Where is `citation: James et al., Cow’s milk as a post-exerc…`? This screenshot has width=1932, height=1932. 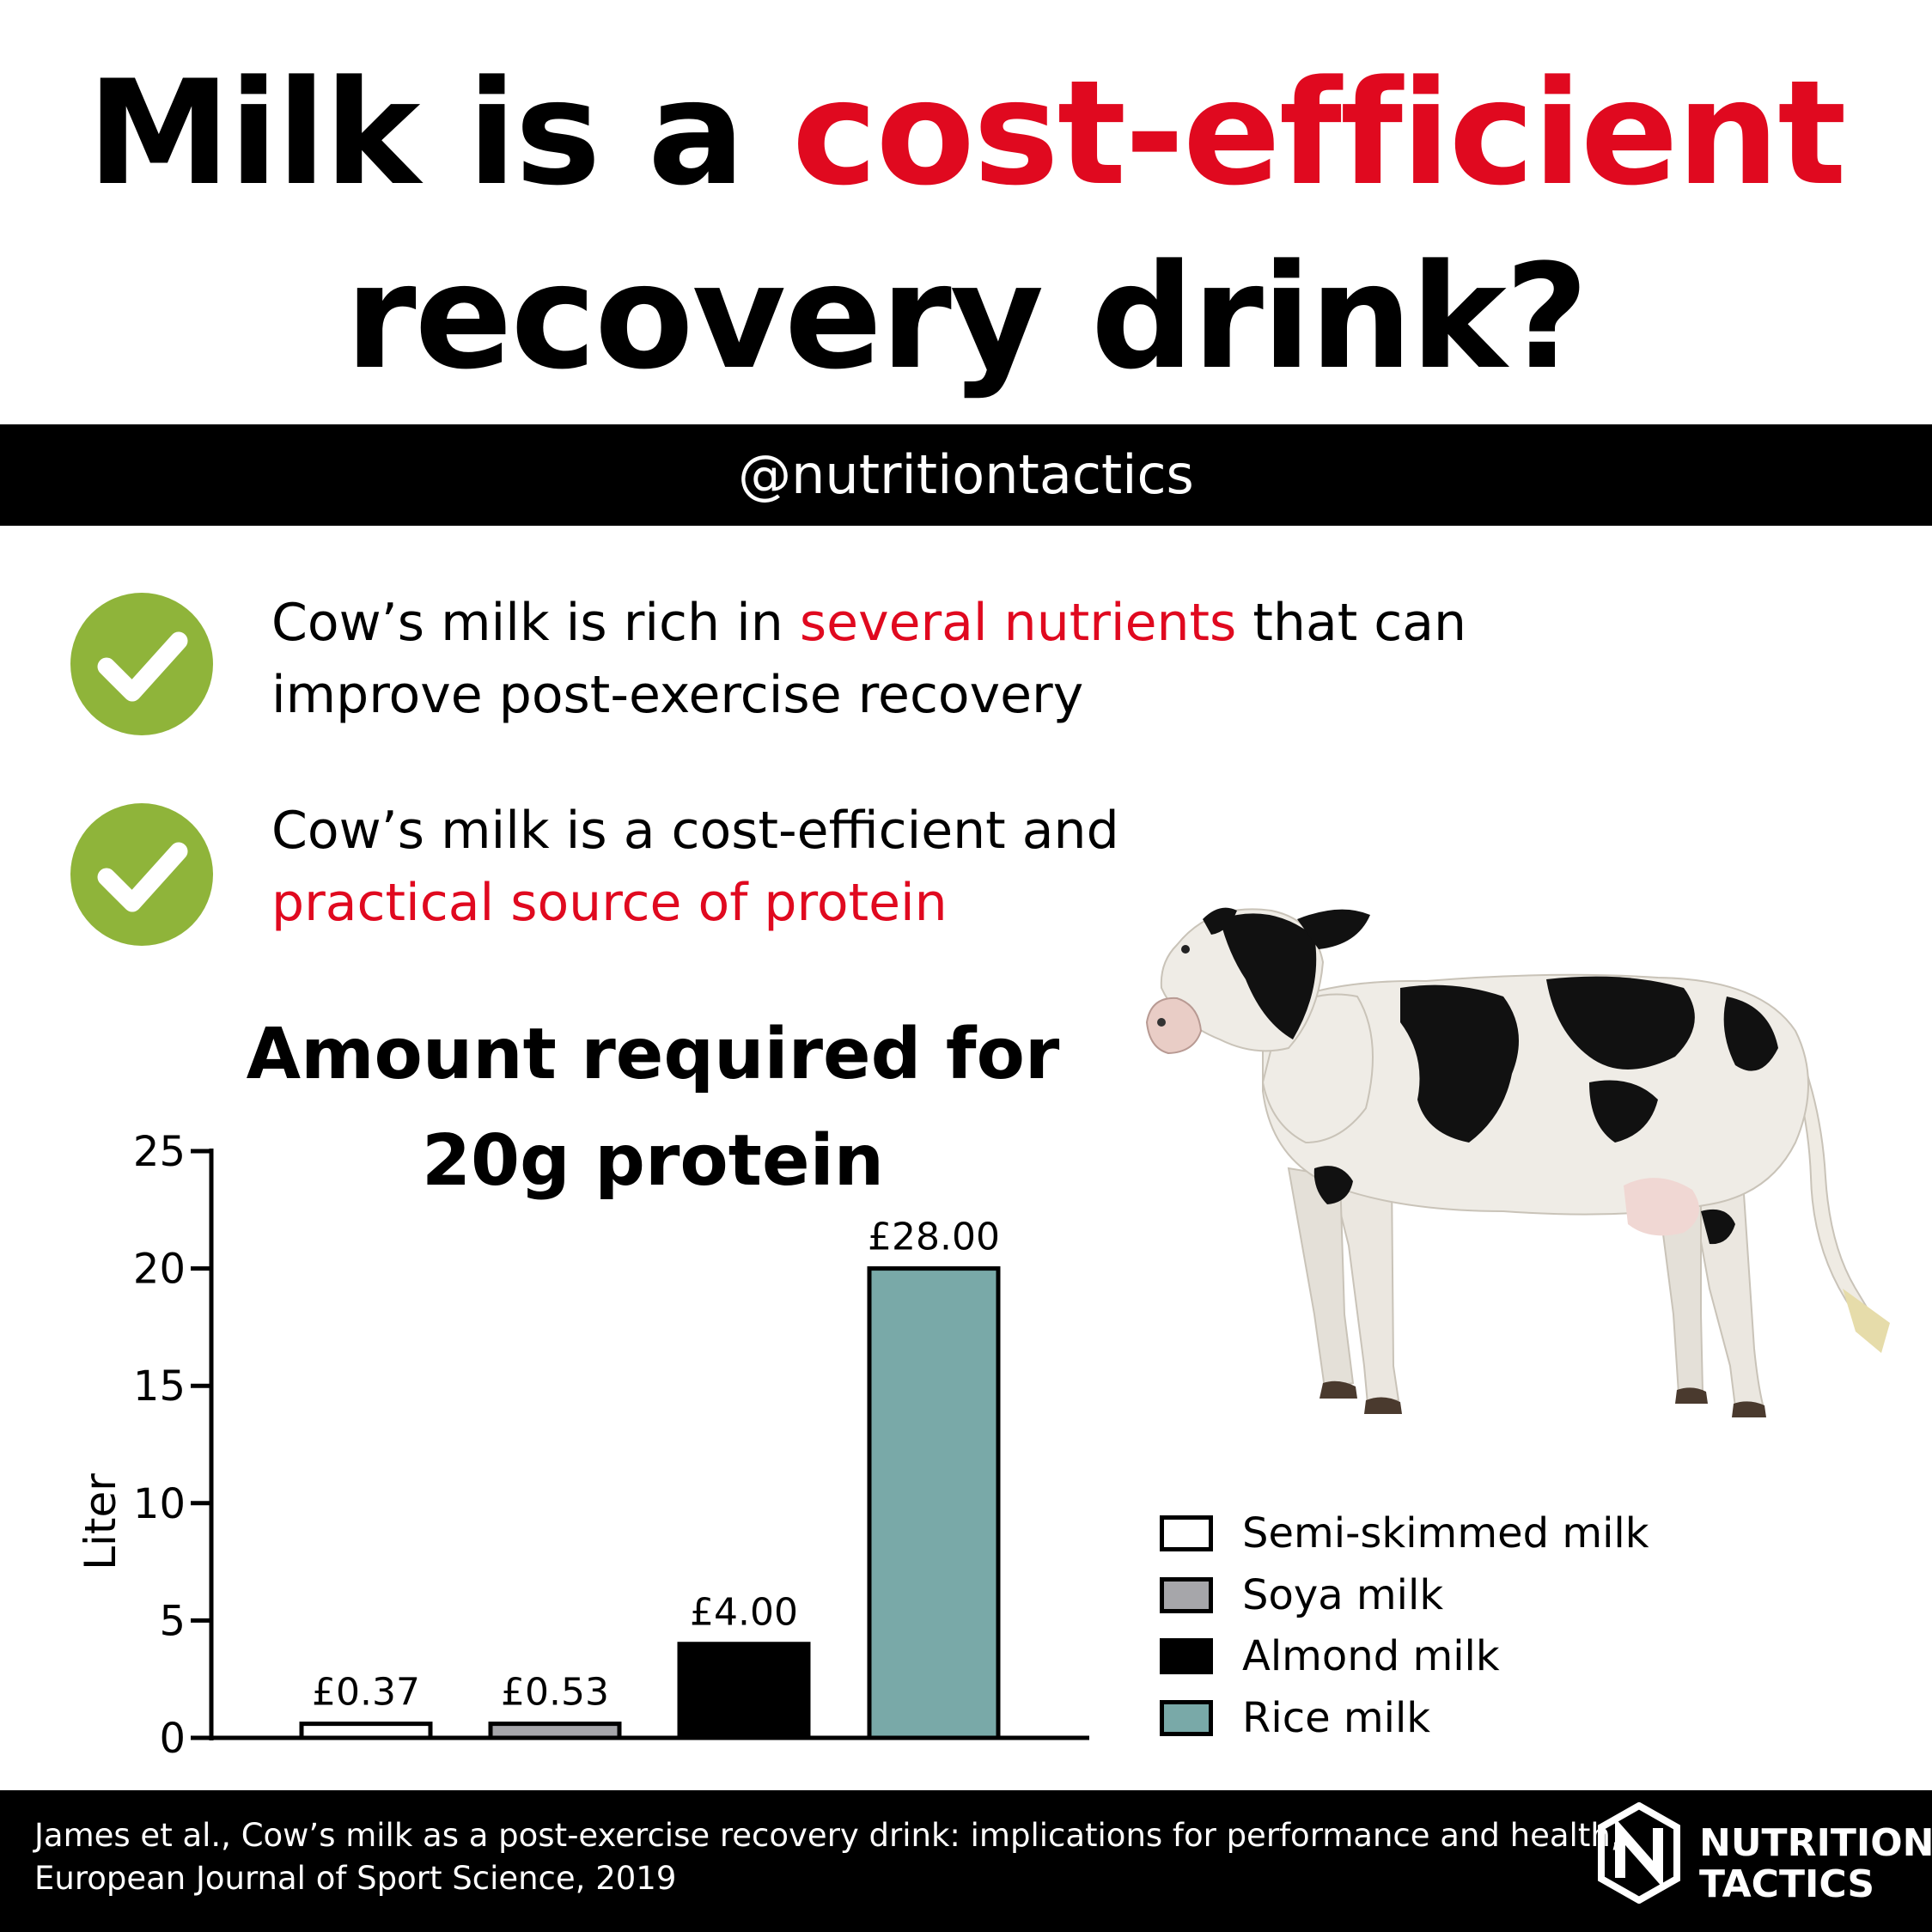
citation: James et al., Cow’s milk as a post-exerc… is located at coordinates (827, 1857).